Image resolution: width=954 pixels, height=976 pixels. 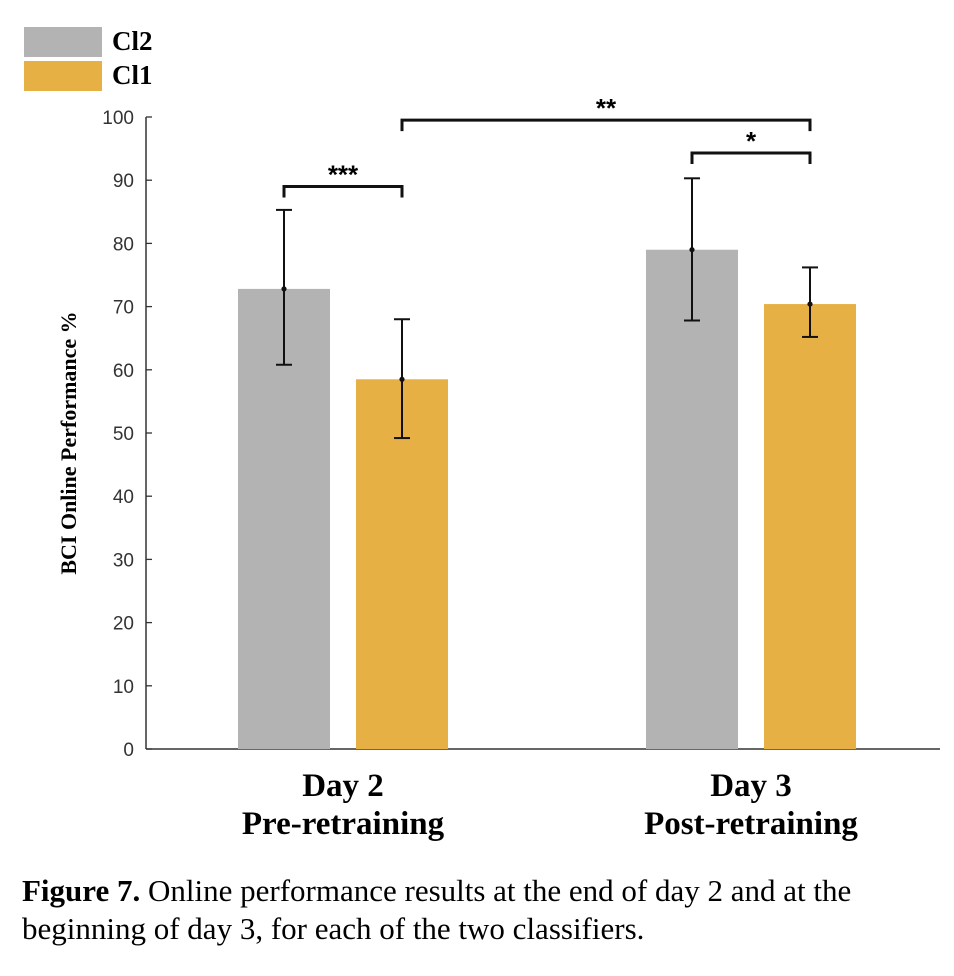 I want to click on x-category-label-line1: Day 3, so click(x=751, y=786).